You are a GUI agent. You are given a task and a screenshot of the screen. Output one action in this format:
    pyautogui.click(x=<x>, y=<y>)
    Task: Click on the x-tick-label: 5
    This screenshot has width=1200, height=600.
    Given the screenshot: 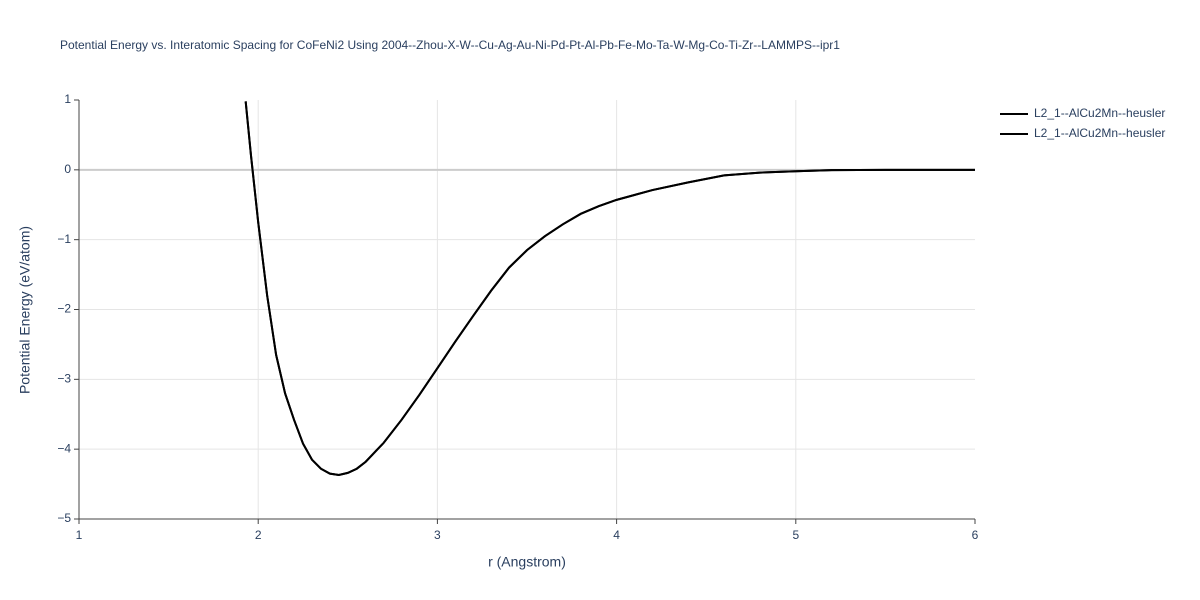 What is the action you would take?
    pyautogui.click(x=795, y=535)
    